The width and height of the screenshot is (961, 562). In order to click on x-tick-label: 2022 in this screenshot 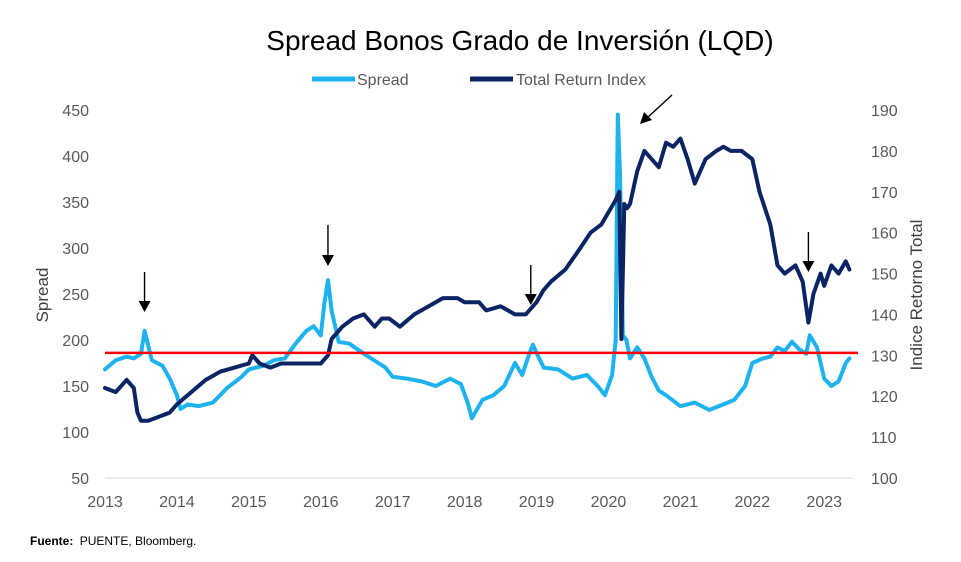, I will do `click(753, 502)`.